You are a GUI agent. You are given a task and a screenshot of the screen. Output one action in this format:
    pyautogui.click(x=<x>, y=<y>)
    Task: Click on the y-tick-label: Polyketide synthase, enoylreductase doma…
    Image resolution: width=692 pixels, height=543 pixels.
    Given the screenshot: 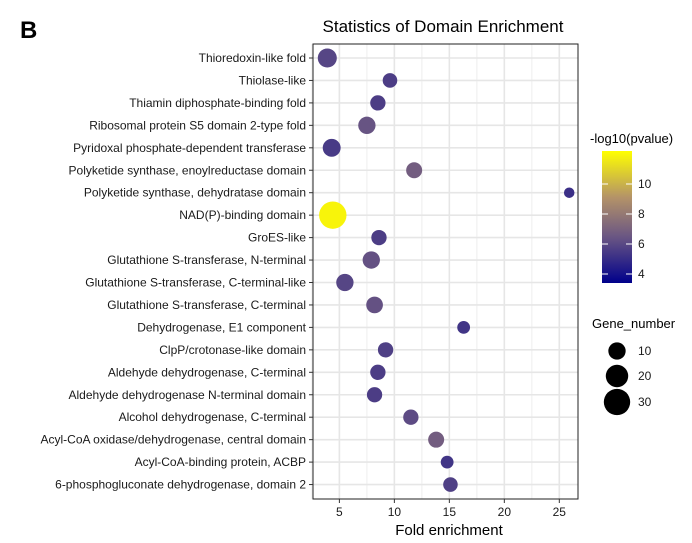 What is the action you would take?
    pyautogui.click(x=187, y=170)
    